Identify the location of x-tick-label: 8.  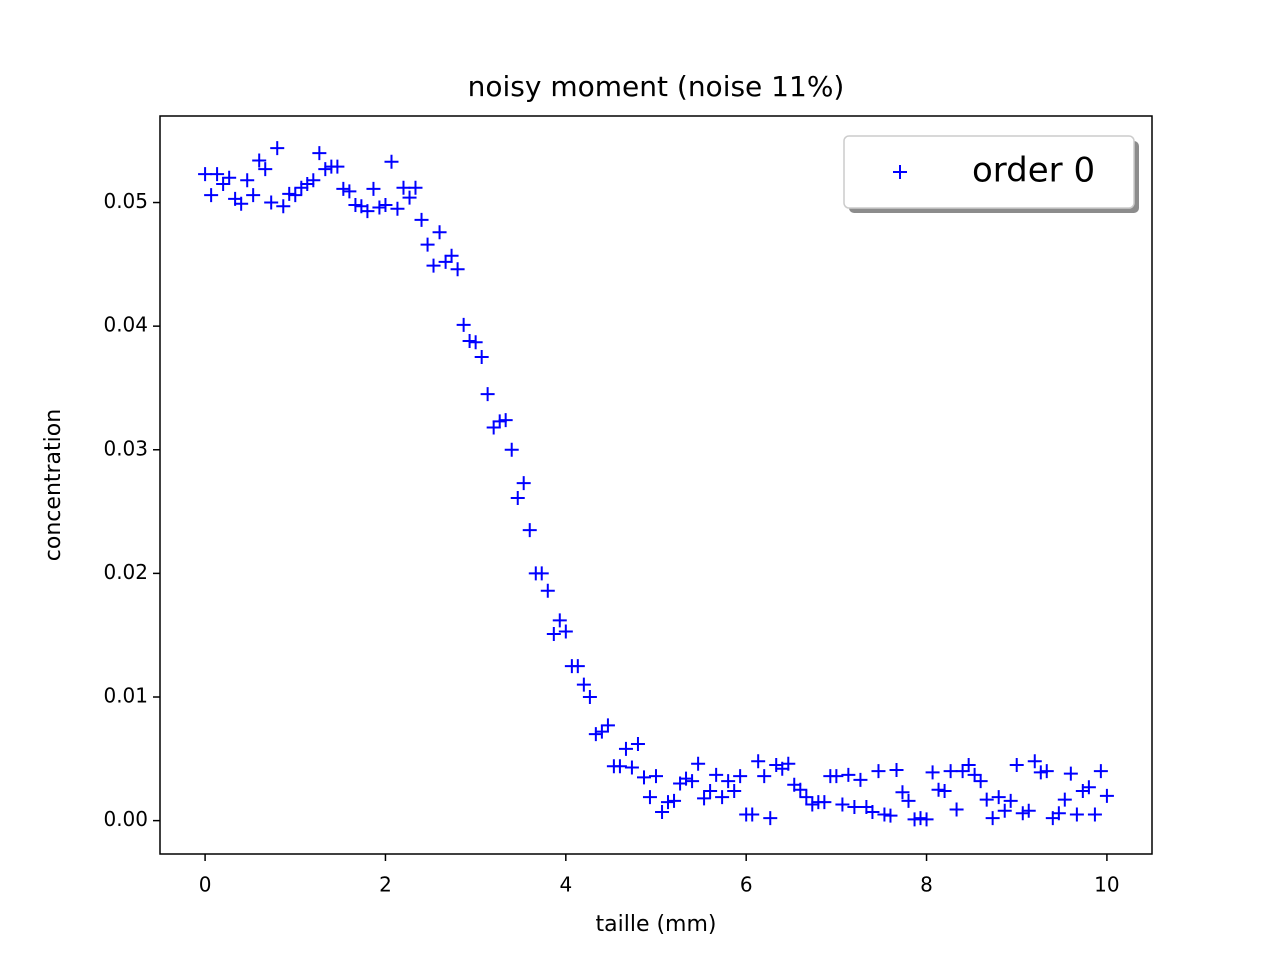
(926, 885).